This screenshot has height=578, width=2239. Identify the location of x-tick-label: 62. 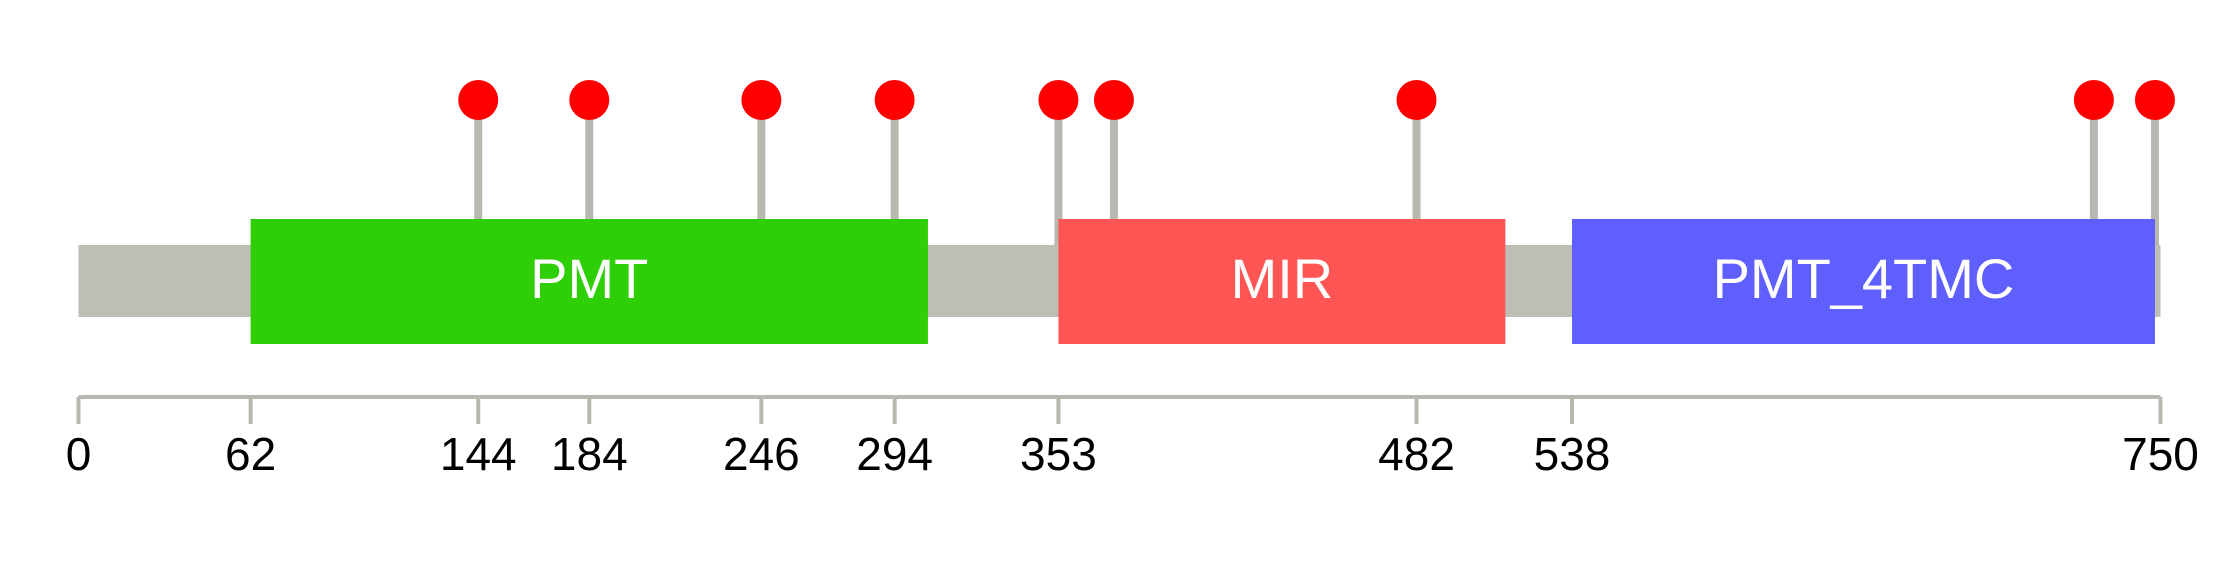
(250, 454).